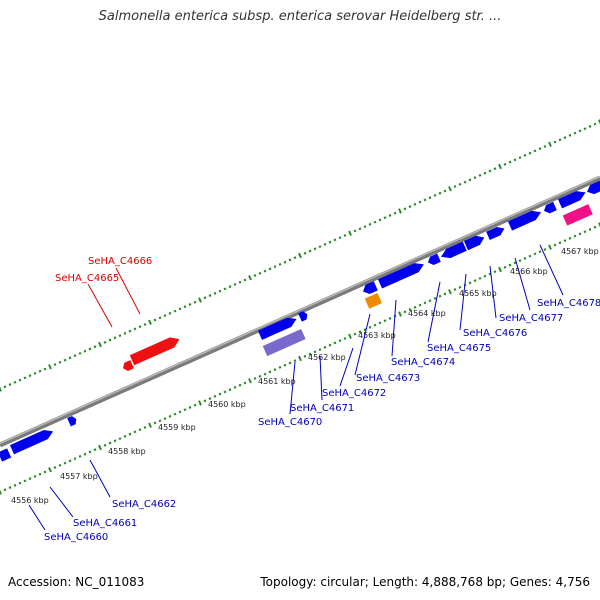 This screenshot has height=600, width=600. I want to click on kbp-label-4556: 4556 kbp, so click(30, 500).